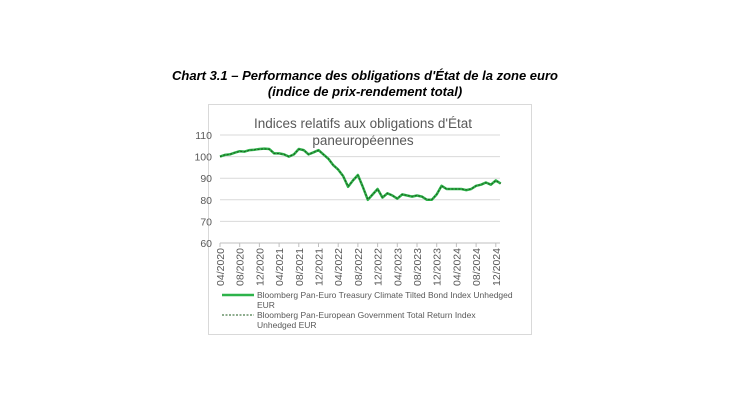  Describe the element at coordinates (320, 267) in the screenshot. I see `x-tick-label: 12/2021` at that location.